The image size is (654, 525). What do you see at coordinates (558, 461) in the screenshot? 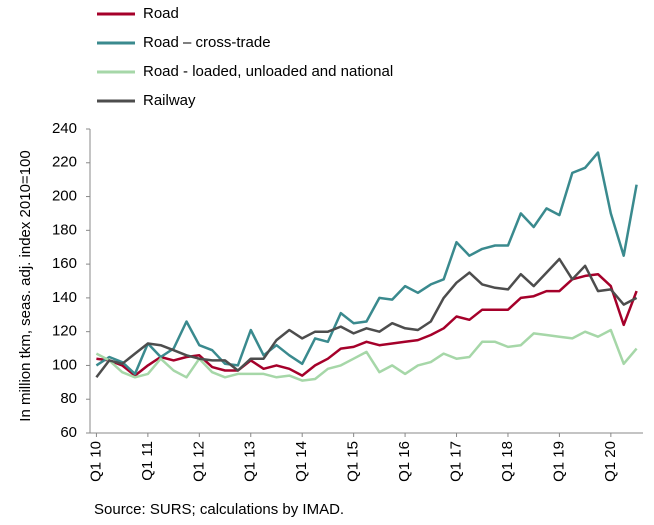
I see `x-tick-label: Q1 19` at bounding box center [558, 461].